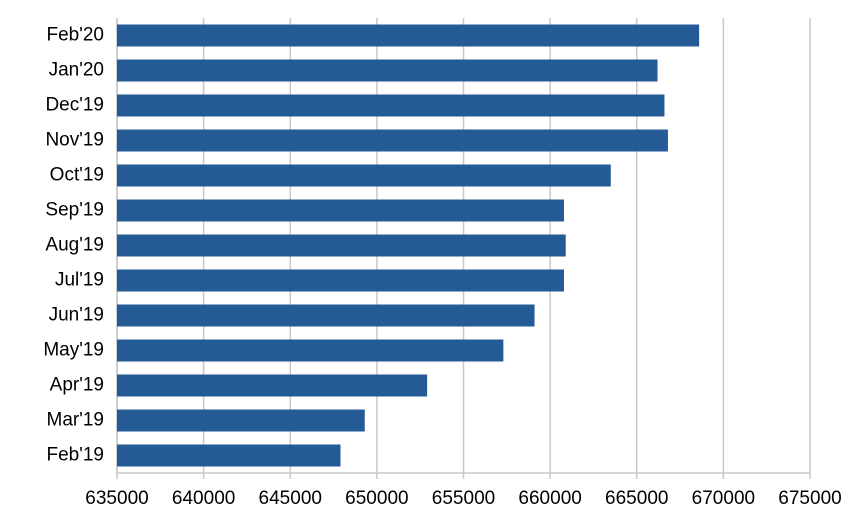  I want to click on y-tick-label: Sep'19, so click(74, 210).